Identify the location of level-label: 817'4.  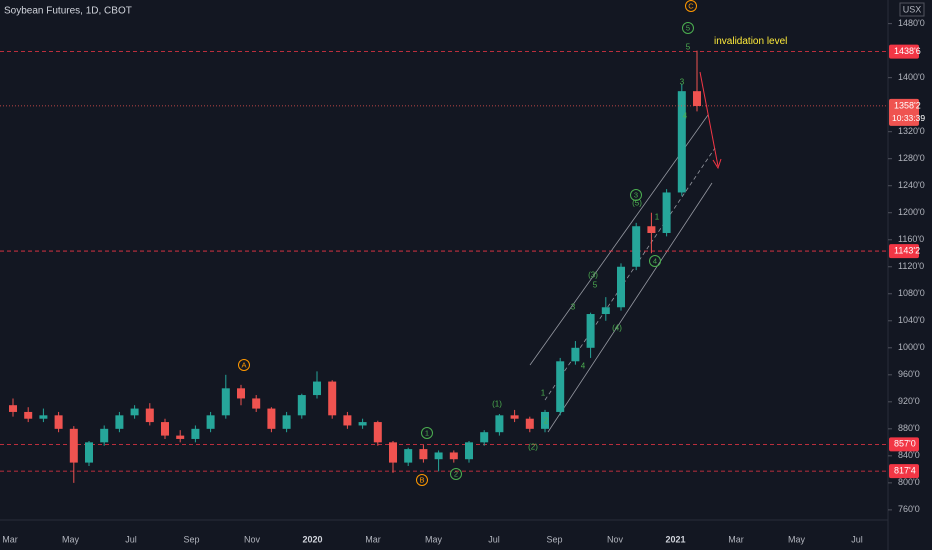
(905, 470).